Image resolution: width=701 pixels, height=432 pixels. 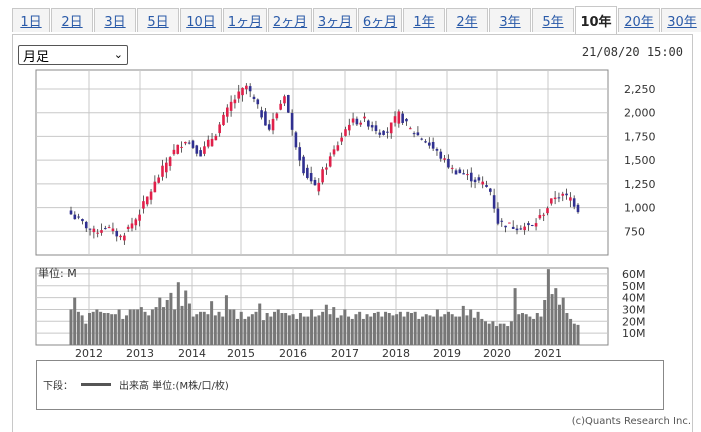 What do you see at coordinates (31, 20) in the screenshot?
I see `tab-1: 1日` at bounding box center [31, 20].